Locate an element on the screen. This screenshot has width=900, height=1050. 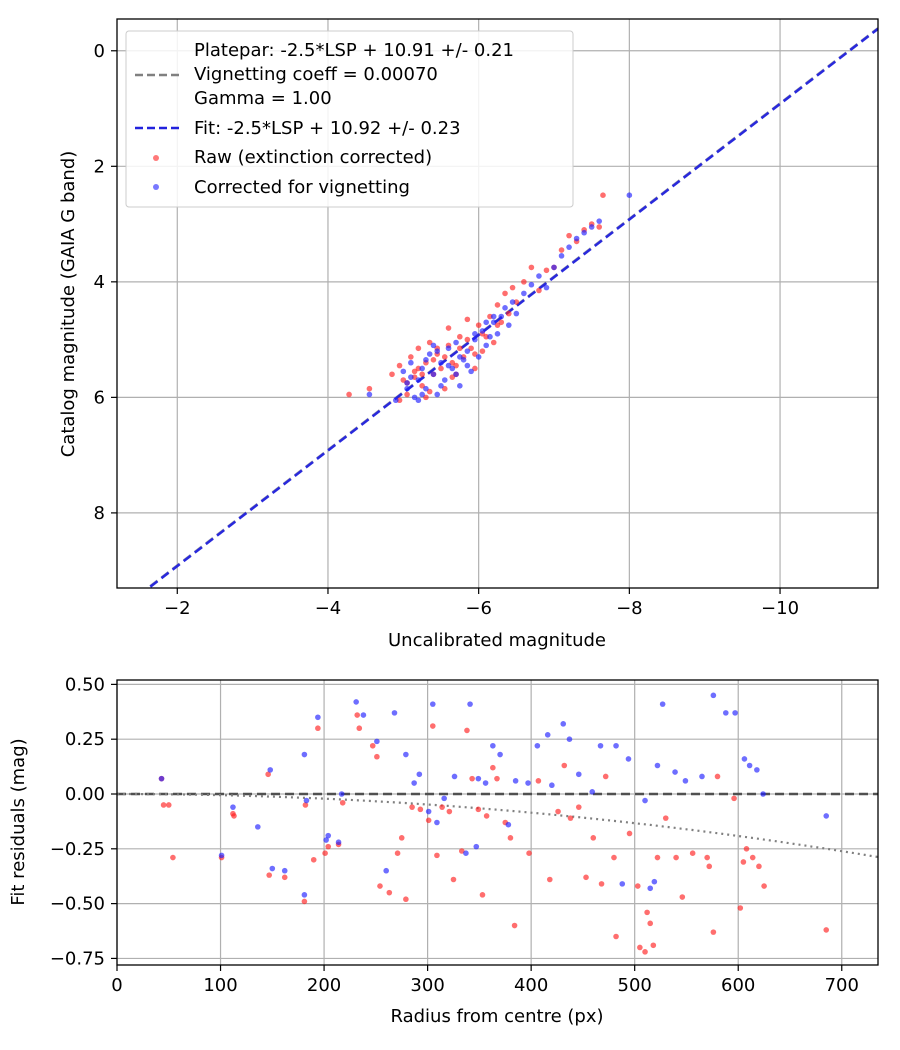
x-tick-label: 600 is located at coordinates (738, 985).